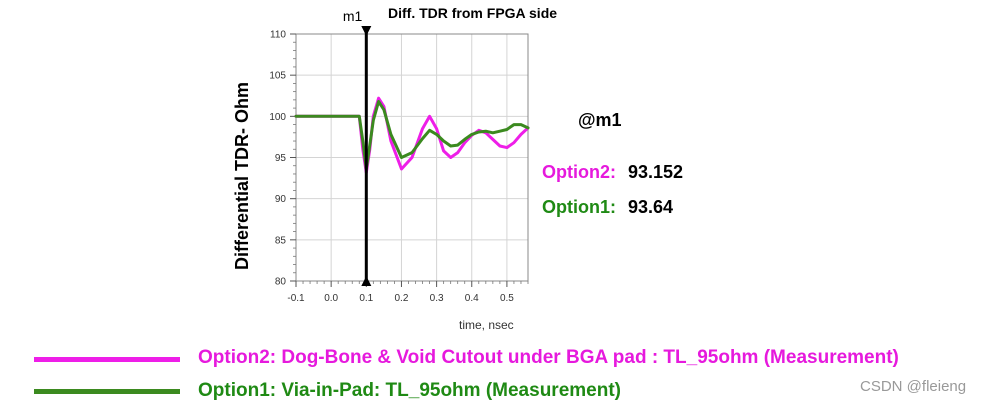 This screenshot has height=408, width=1006. I want to click on chart-title: Diff. TDR from FPGA side, so click(473, 13).